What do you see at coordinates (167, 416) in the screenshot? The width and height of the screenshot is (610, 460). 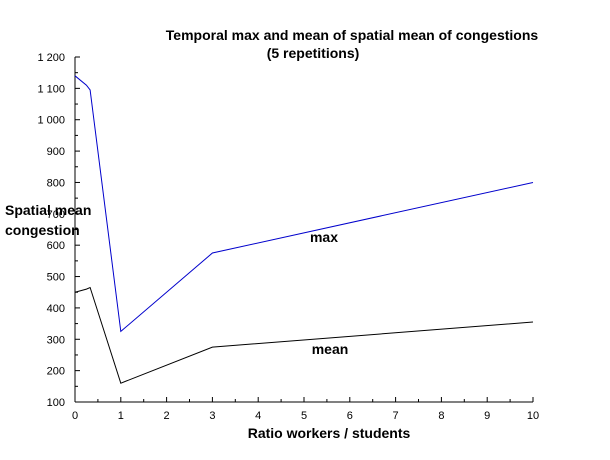 I see `x-tick-label: 2` at bounding box center [167, 416].